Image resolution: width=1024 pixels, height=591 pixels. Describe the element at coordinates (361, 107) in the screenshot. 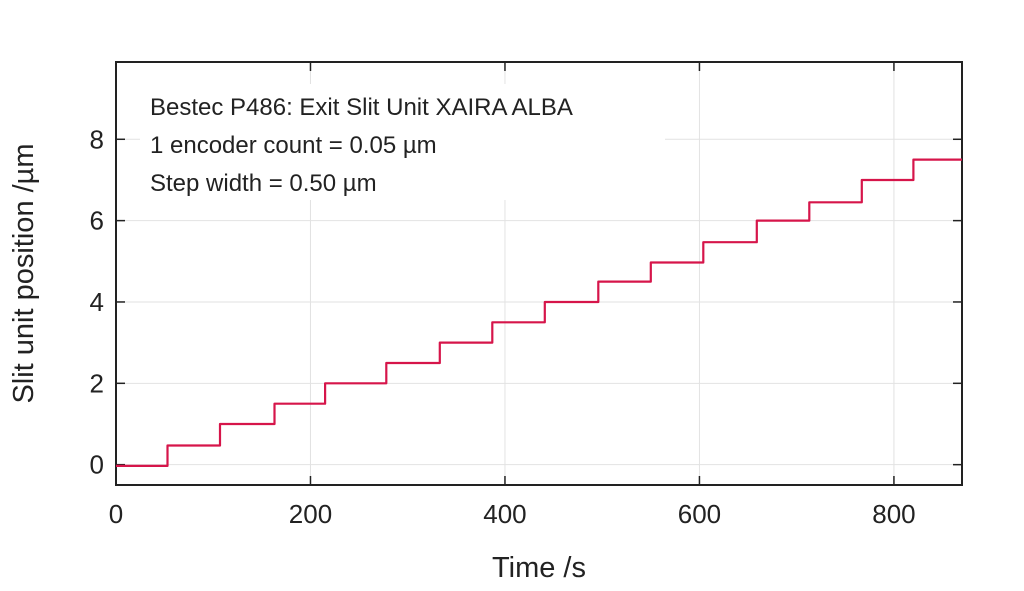

I see `annotation-line-1: Bestec P486: Exit Slit Unit XAIRA ALBA` at that location.